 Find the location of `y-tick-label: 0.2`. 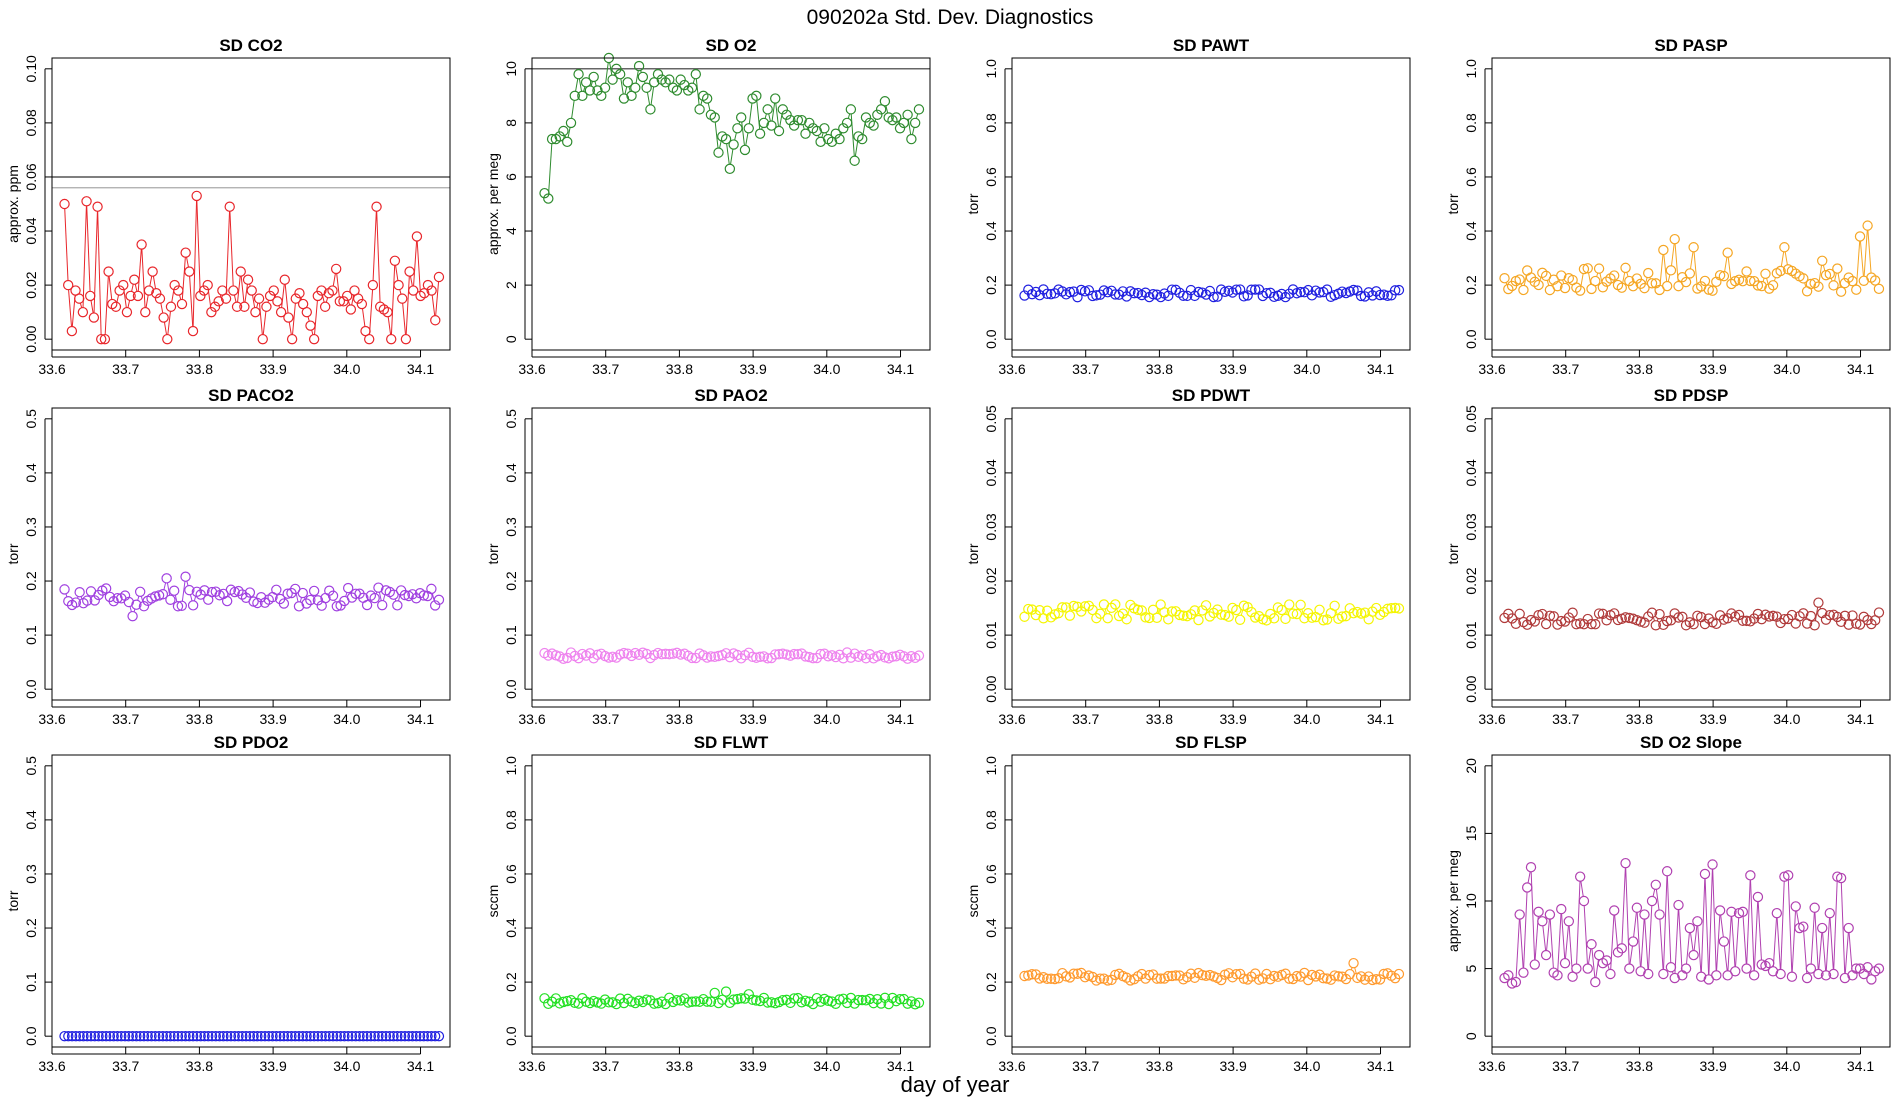

y-tick-label: 0.2 is located at coordinates (511, 581).